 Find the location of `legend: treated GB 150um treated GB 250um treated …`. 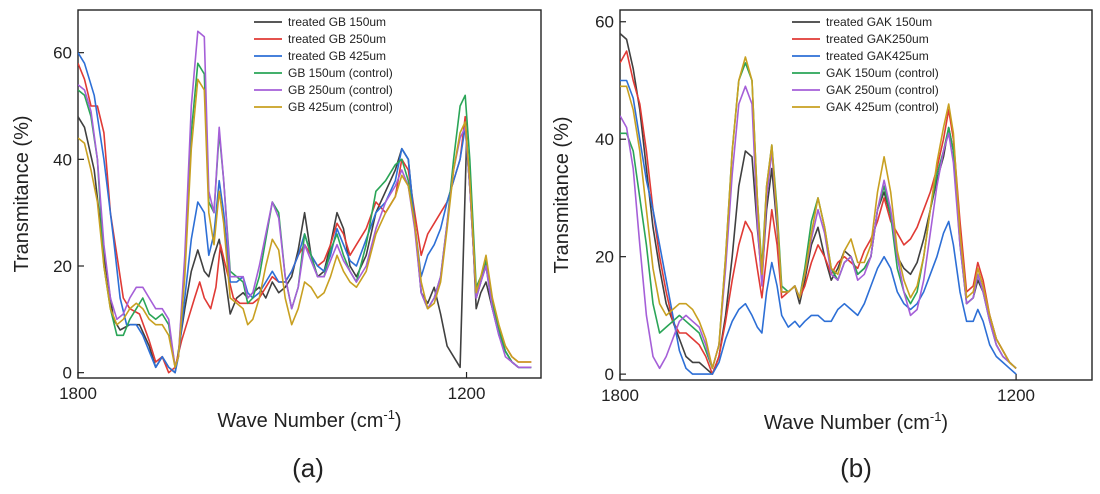

legend: treated GB 150um treated GB 250um treated … is located at coordinates (323, 64).